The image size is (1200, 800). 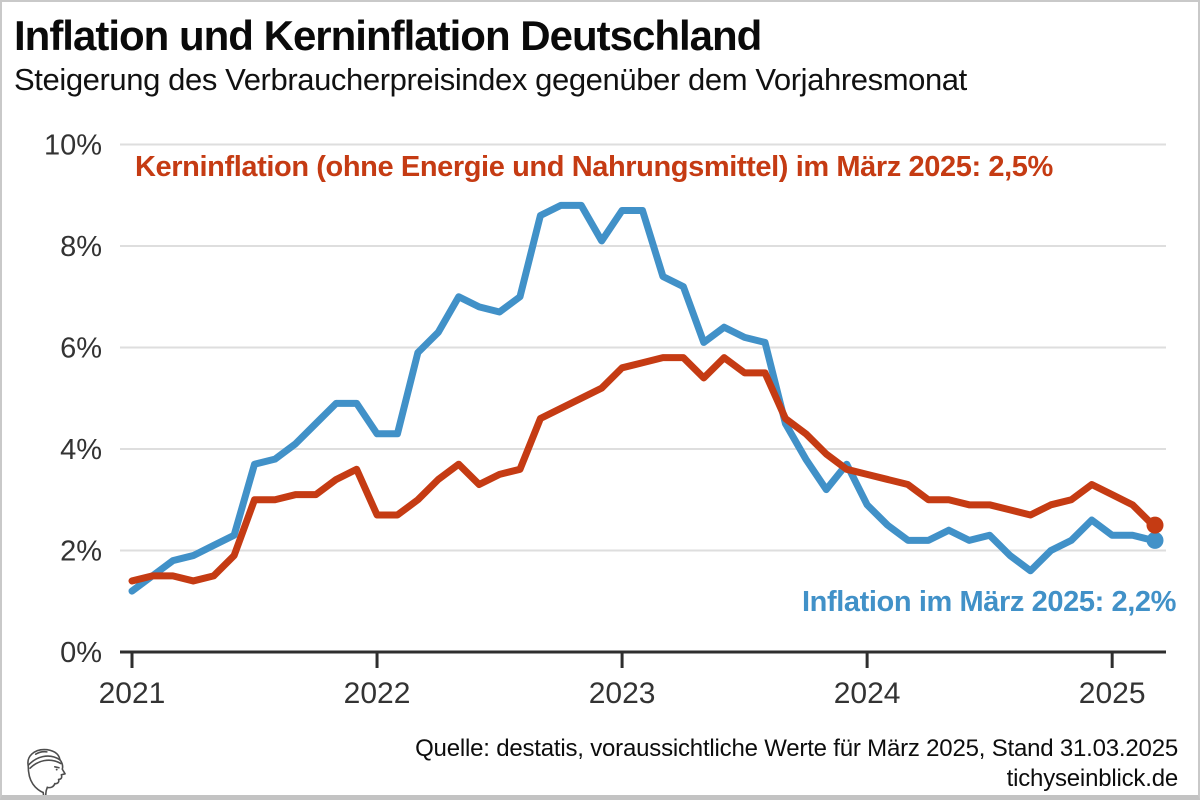 I want to click on annotation-inflation: Inflation im März 2025: 2,2%, so click(x=989, y=602).